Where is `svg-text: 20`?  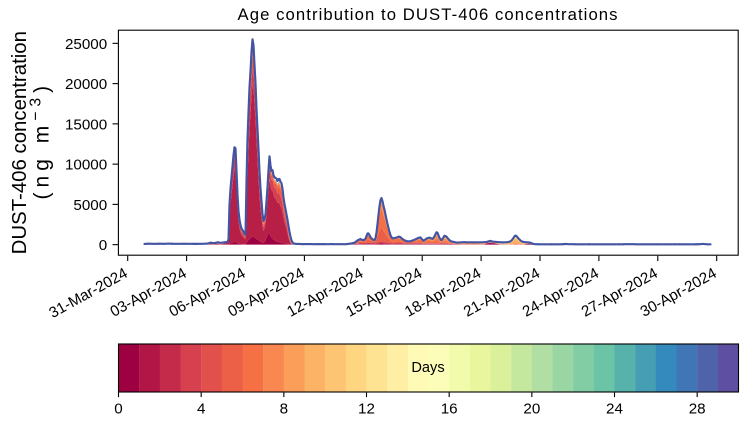
svg-text: 20 is located at coordinates (531, 409).